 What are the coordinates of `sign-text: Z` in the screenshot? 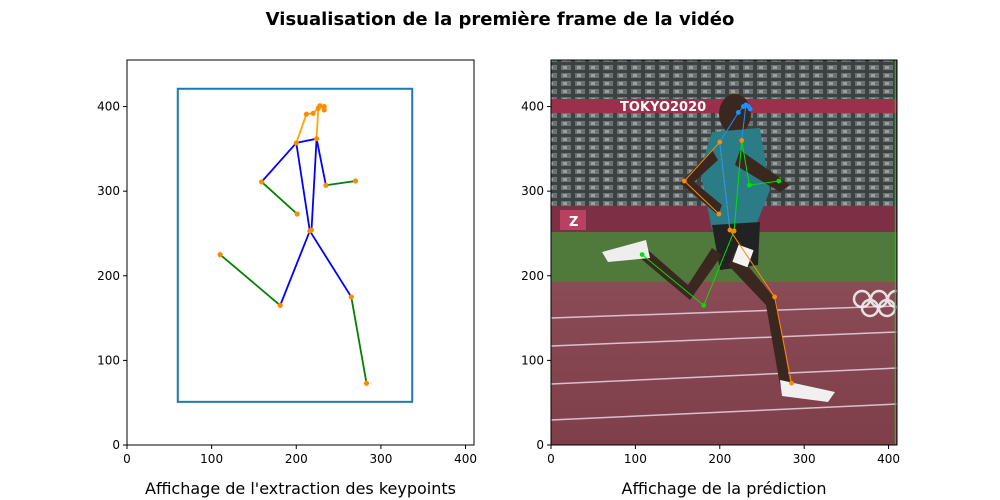 It's located at (573, 222).